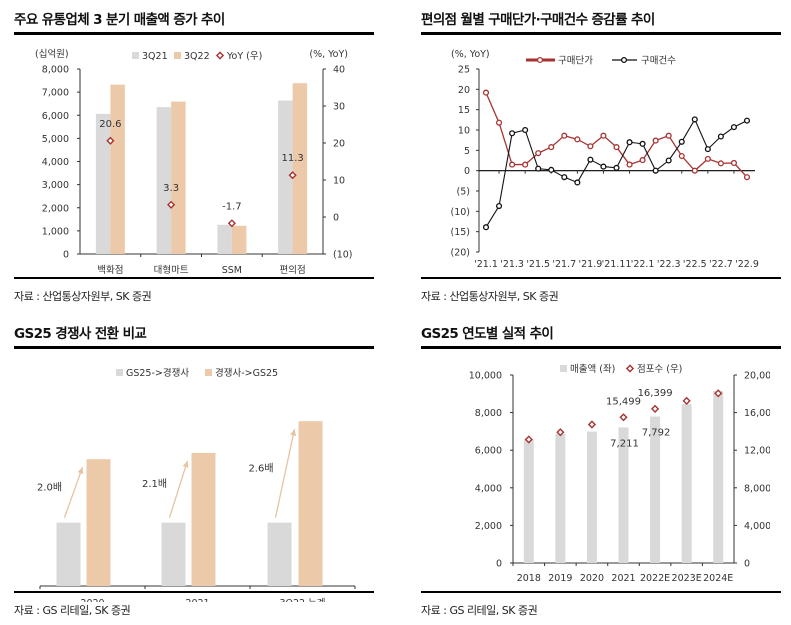  What do you see at coordinates (55, 185) in the screenshot?
I see `y-tick-label: 3,000` at bounding box center [55, 185].